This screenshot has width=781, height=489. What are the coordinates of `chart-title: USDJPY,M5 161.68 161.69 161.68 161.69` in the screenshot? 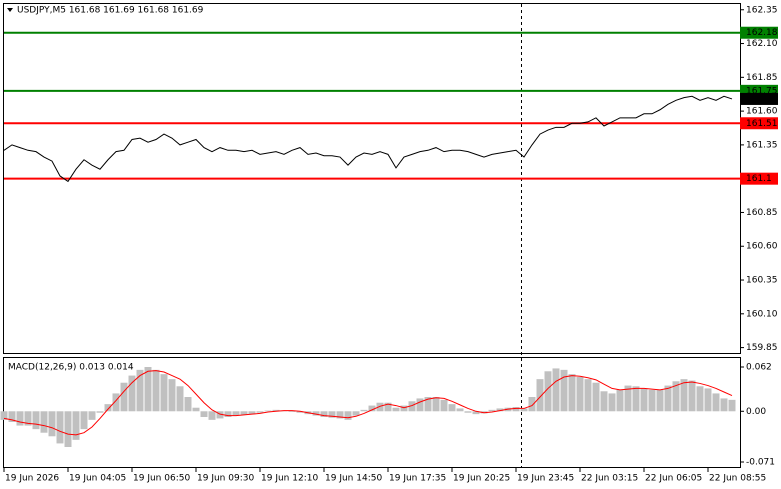 It's located at (110, 11).